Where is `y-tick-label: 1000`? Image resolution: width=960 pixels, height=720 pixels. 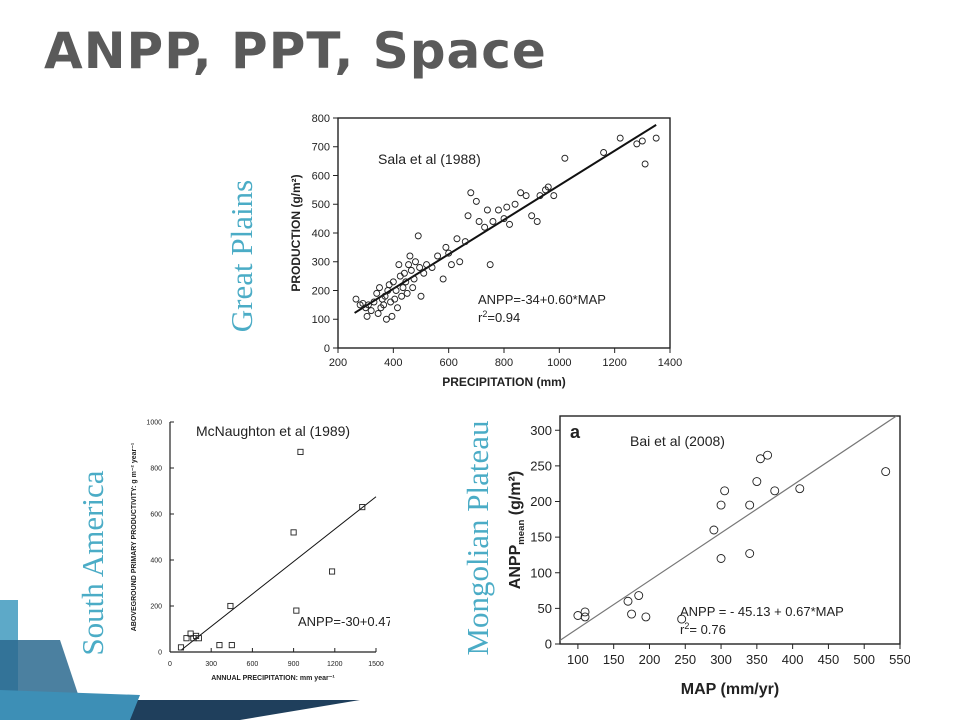 y-tick-label: 1000 is located at coordinates (154, 422).